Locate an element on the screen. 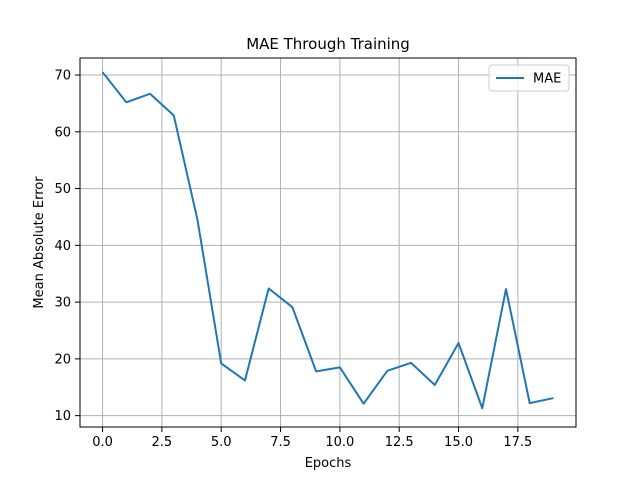  legend-box is located at coordinates (529, 78).